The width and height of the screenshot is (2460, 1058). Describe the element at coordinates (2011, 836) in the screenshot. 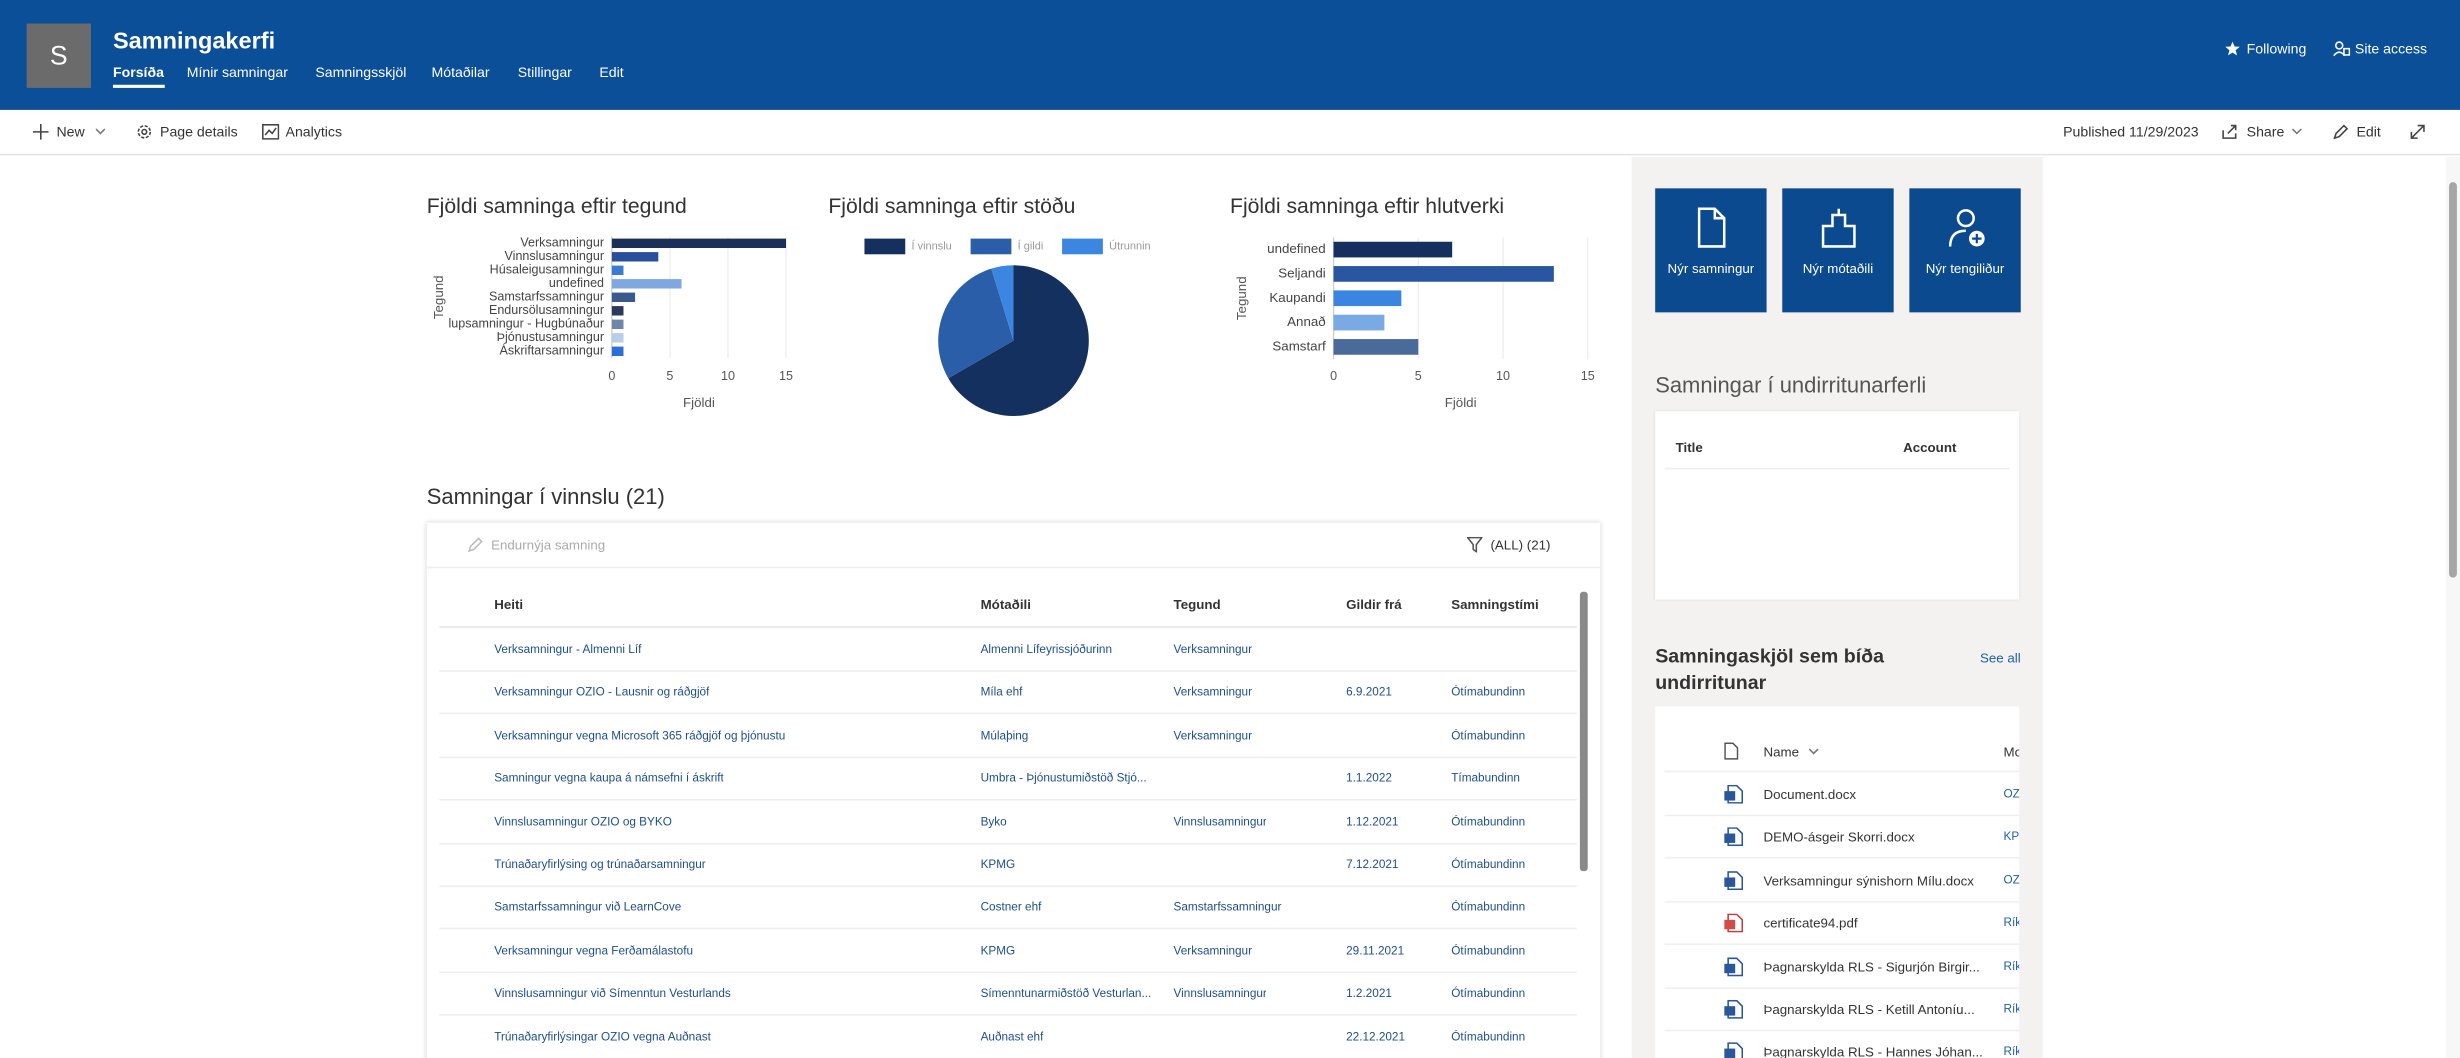

I see `table-cell: KPI` at that location.